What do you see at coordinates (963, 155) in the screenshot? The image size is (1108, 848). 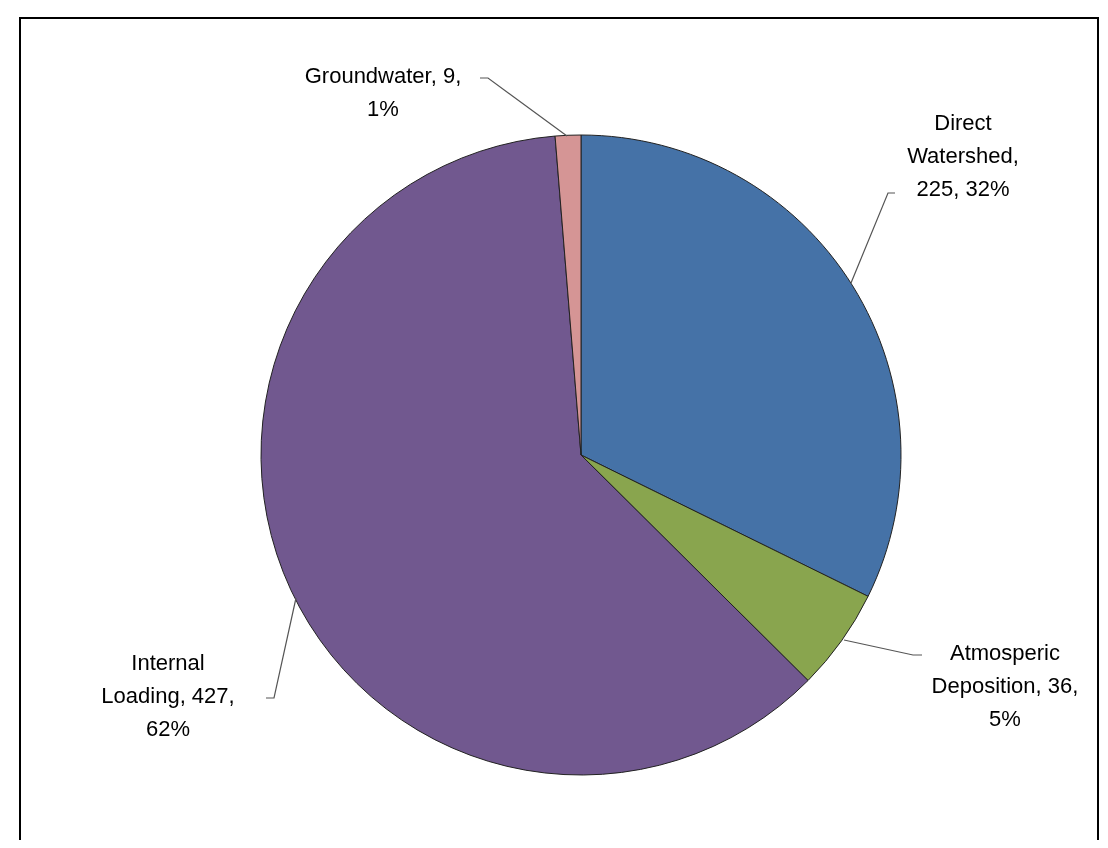 I see `slice-label: Direct Watershed, 225, 32%` at bounding box center [963, 155].